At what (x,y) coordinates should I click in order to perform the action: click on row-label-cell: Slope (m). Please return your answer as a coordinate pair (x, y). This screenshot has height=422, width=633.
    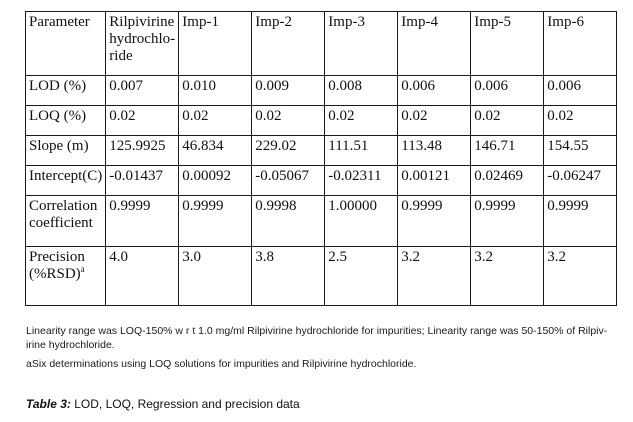
    Looking at the image, I should click on (65, 150).